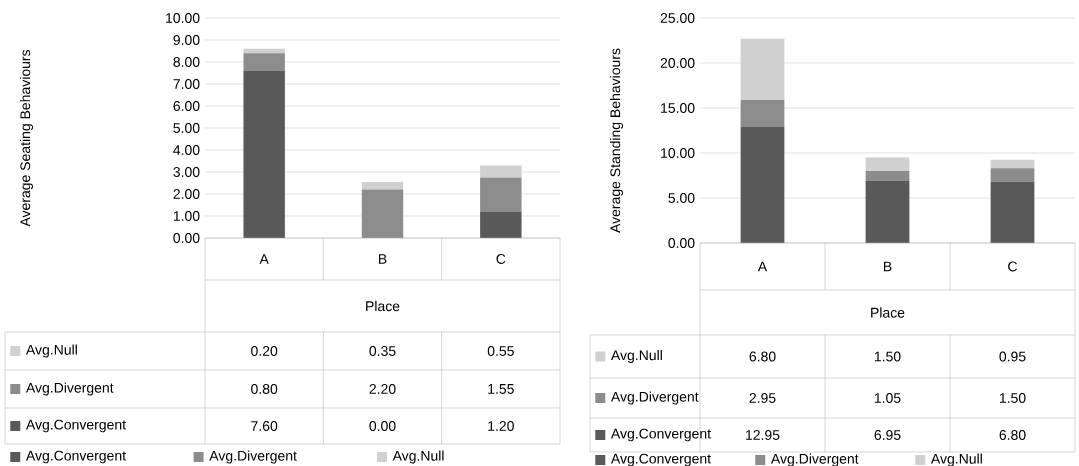  I want to click on y-tick-label: 6.00, so click(186, 106).